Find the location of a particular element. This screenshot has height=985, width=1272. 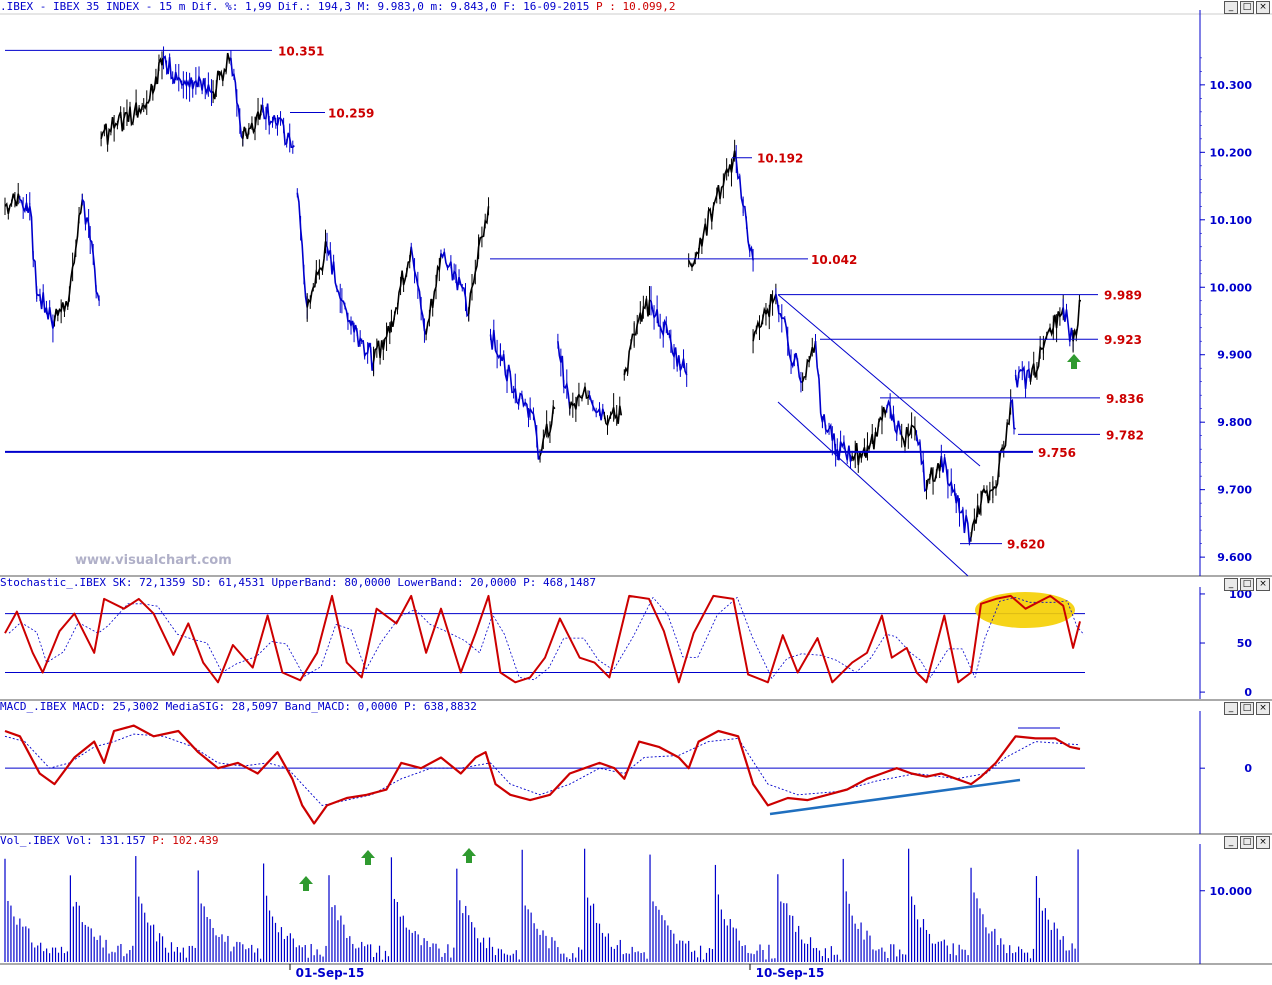

macd-window-buttons: _ □ × is located at coordinates (1247, 708).